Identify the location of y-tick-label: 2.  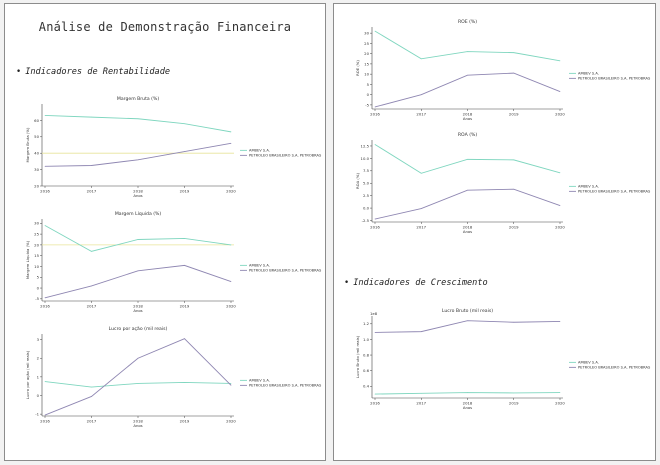
(38, 358).